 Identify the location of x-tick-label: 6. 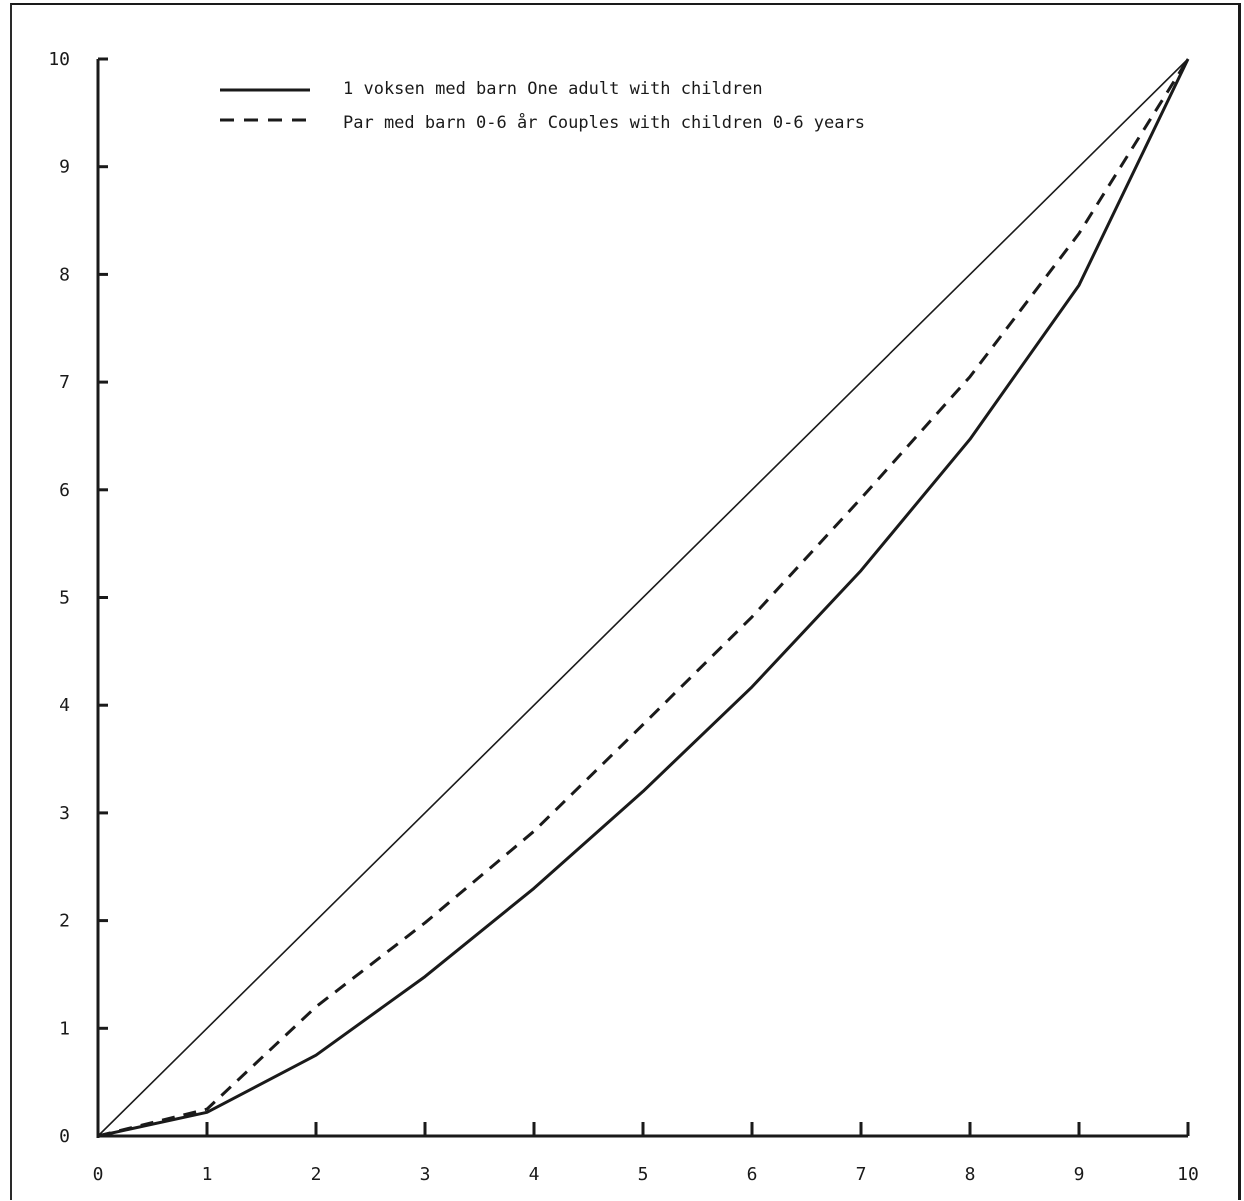
(752, 1174).